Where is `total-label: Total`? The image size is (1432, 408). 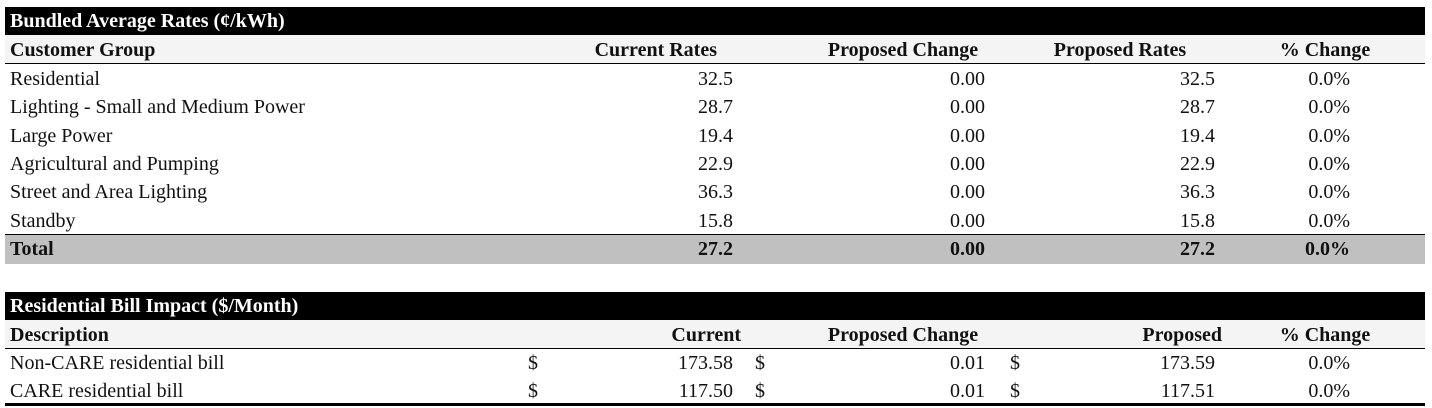
total-label: Total is located at coordinates (32, 249).